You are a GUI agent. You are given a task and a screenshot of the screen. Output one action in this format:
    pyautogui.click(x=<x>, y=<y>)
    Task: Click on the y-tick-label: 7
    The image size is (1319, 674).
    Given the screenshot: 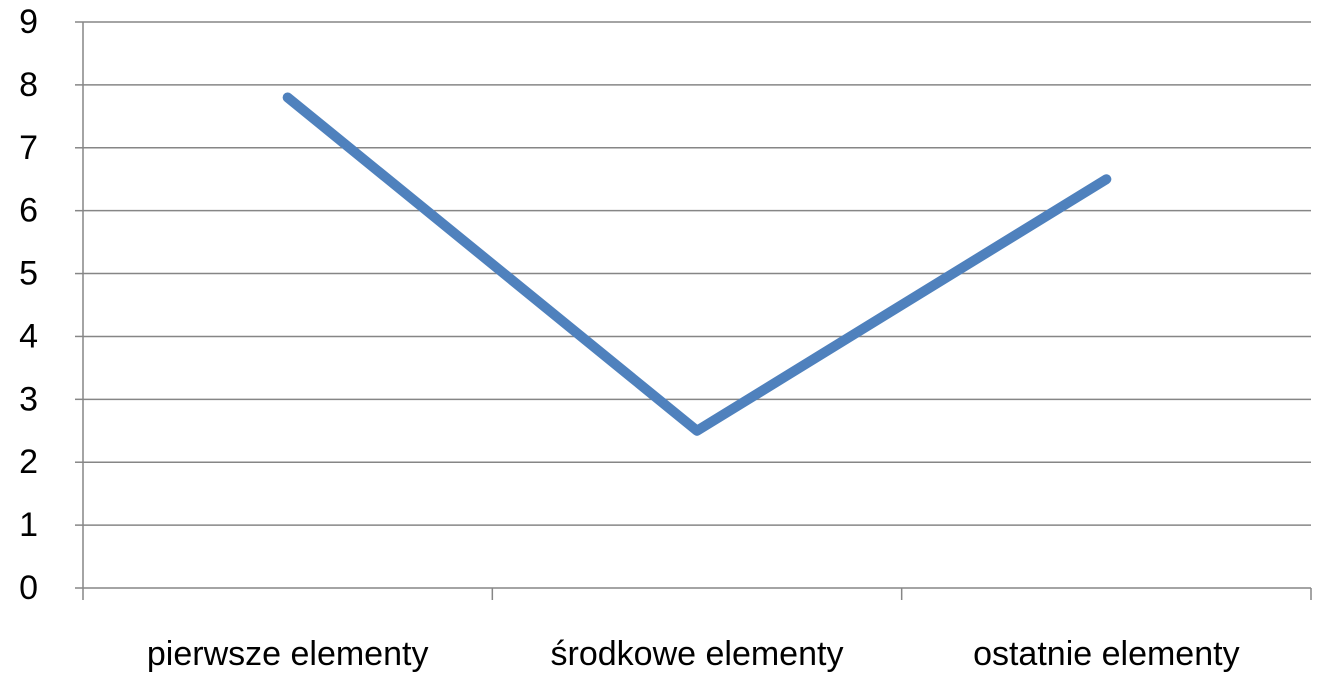 What is the action you would take?
    pyautogui.click(x=28, y=148)
    